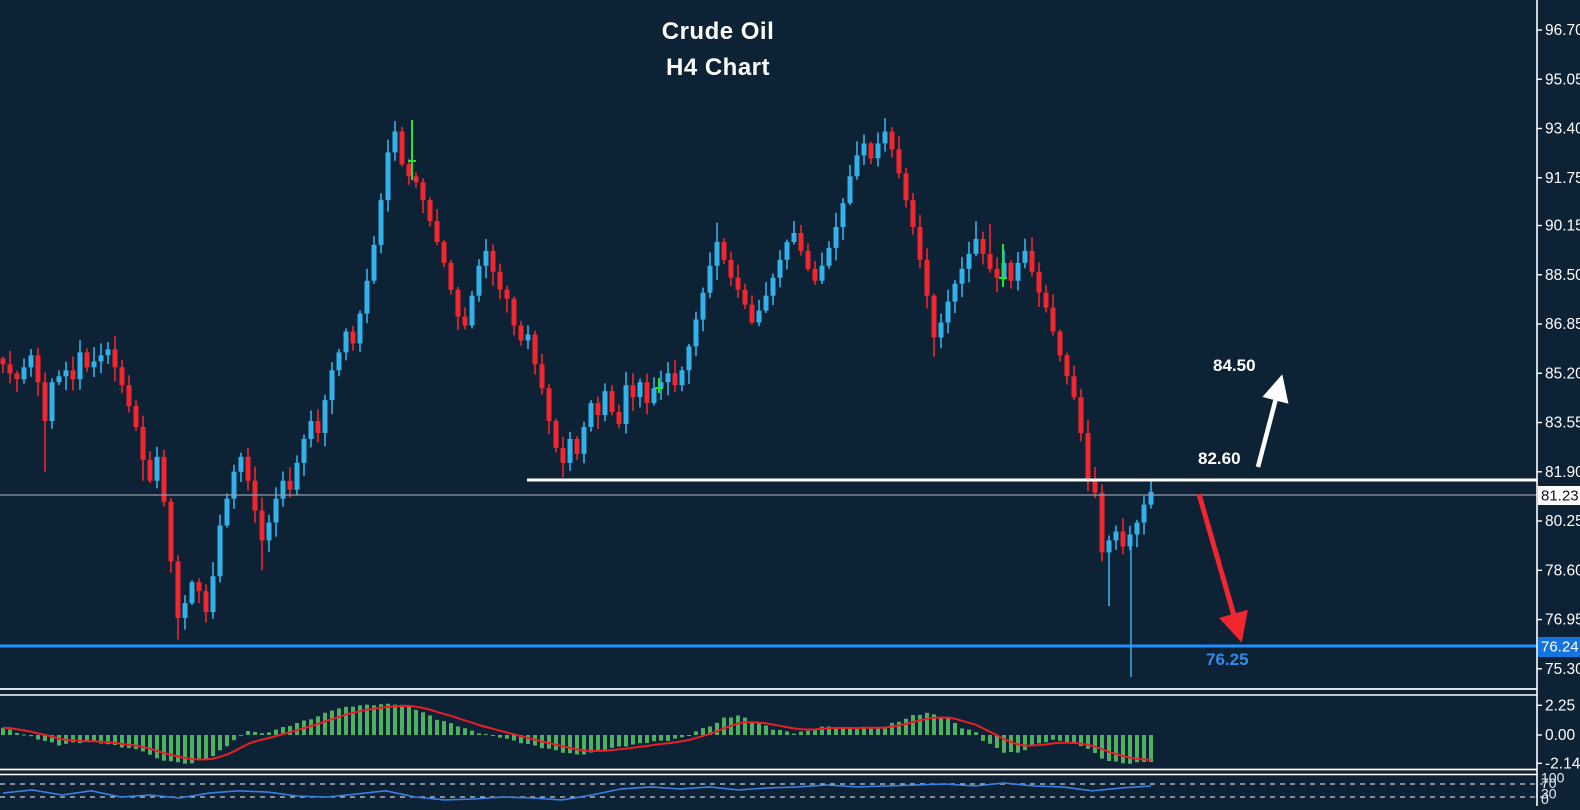 The width and height of the screenshot is (1580, 810). What do you see at coordinates (1562, 30) in the screenshot?
I see `price-axis-label: 96.70` at bounding box center [1562, 30].